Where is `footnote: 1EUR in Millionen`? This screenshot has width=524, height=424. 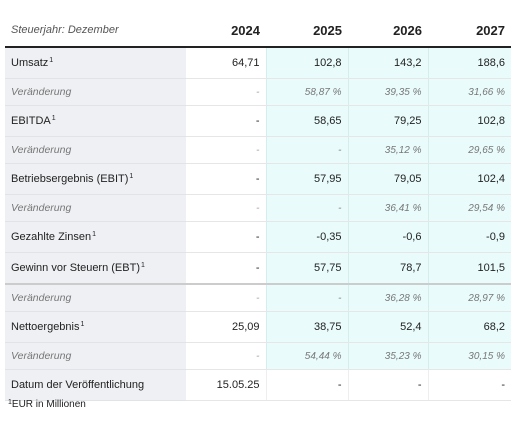
footnote: 1EUR in Millionen is located at coordinates (47, 404).